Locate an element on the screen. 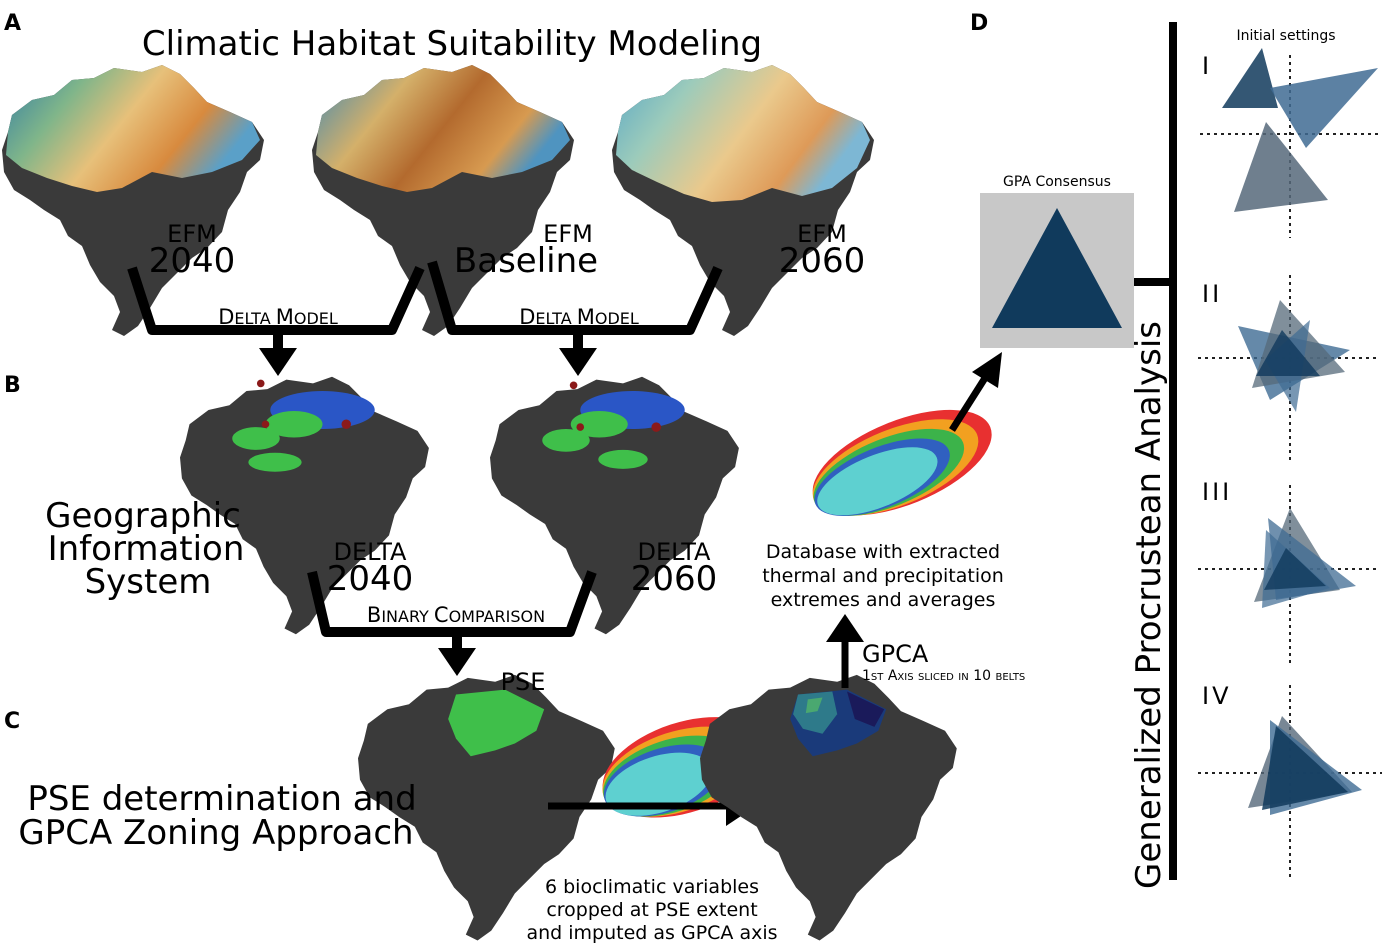 This screenshot has width=1385, height=947. gpa-stage-i is located at coordinates (1290, 143).